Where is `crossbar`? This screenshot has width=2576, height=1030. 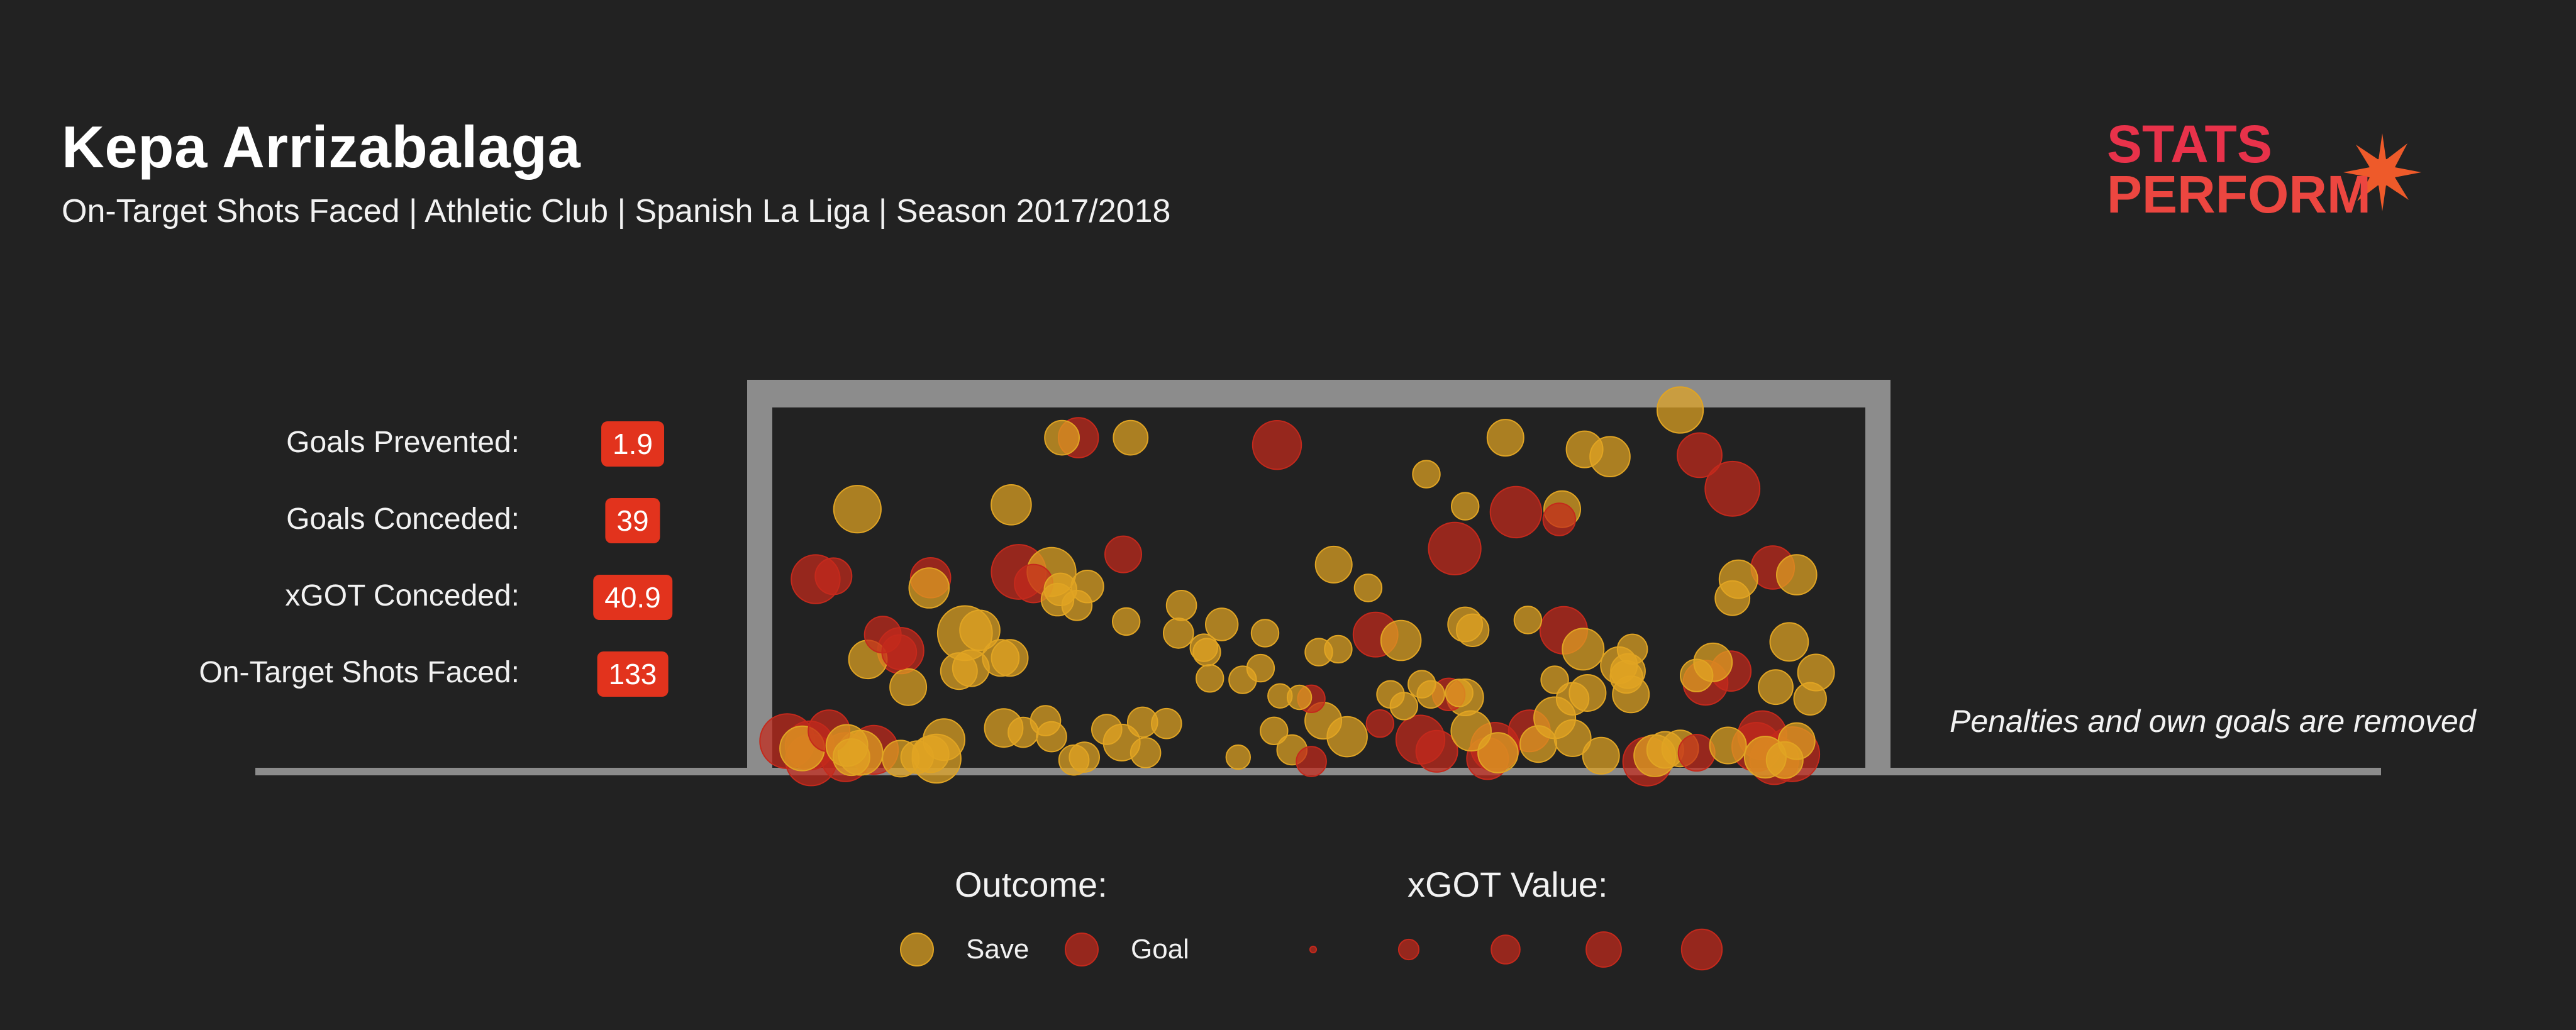
crossbar is located at coordinates (1318, 393).